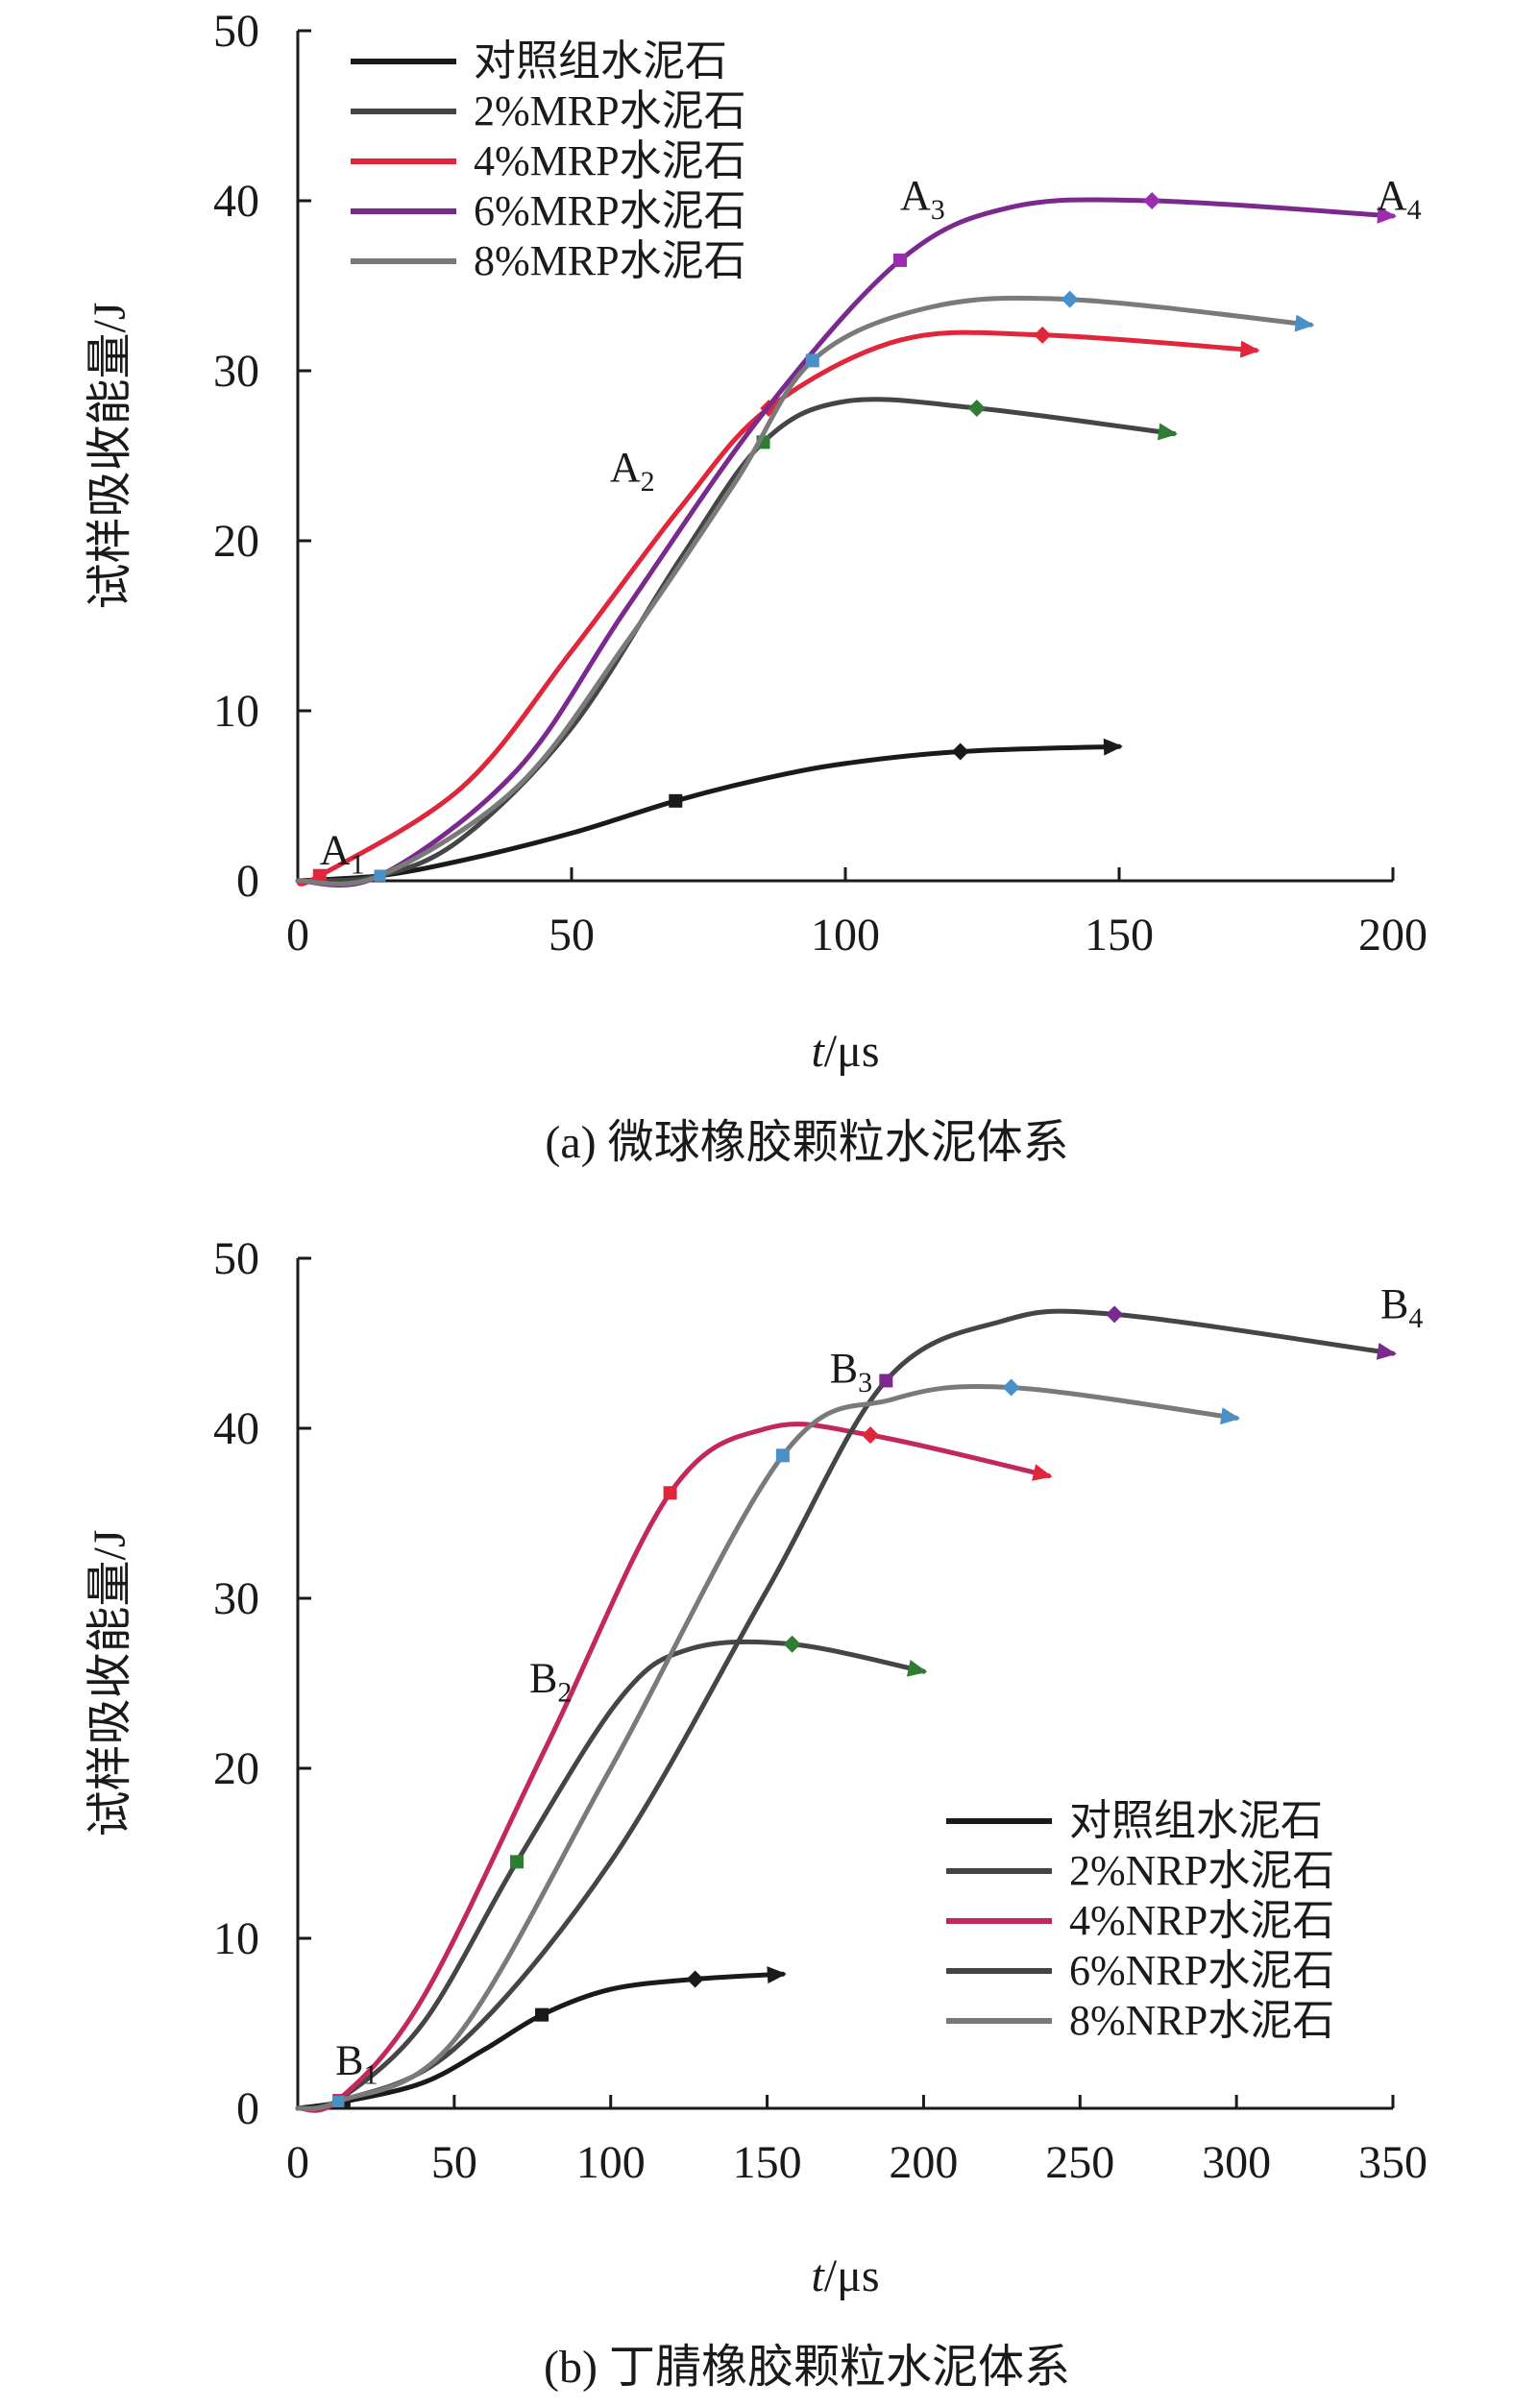  Describe the element at coordinates (610, 260) in the screenshot. I see `legend-label: 8%MRP水泥石` at that location.